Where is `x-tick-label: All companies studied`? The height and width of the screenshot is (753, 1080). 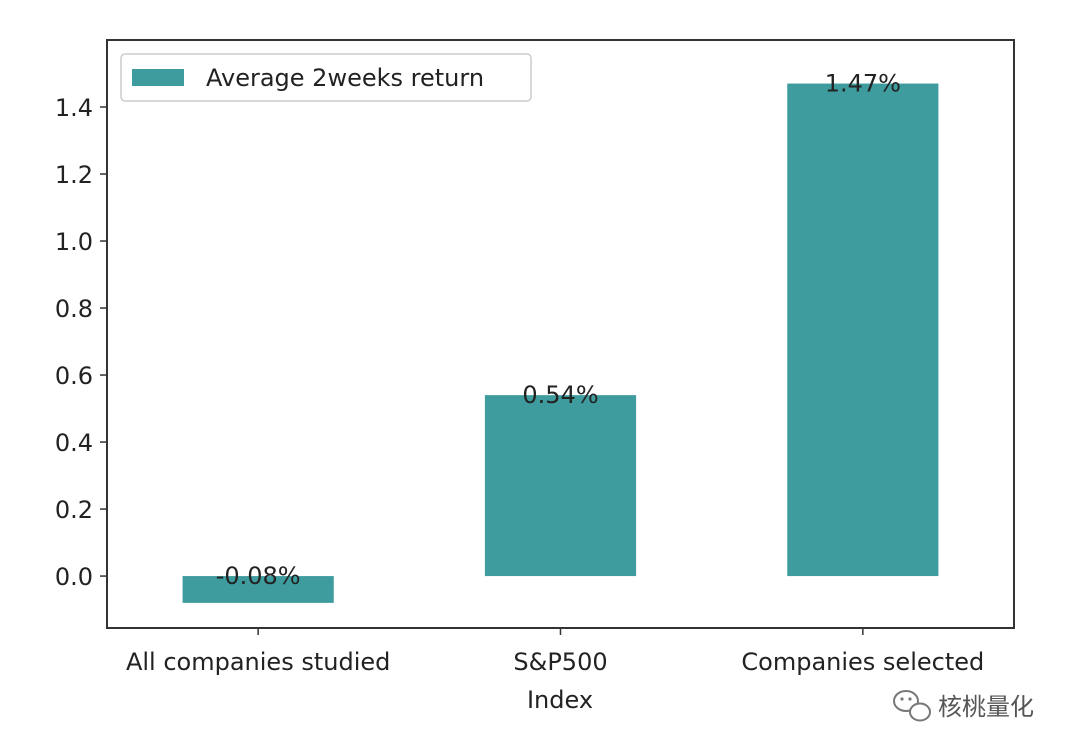 x-tick-label: All companies studied is located at coordinates (258, 662).